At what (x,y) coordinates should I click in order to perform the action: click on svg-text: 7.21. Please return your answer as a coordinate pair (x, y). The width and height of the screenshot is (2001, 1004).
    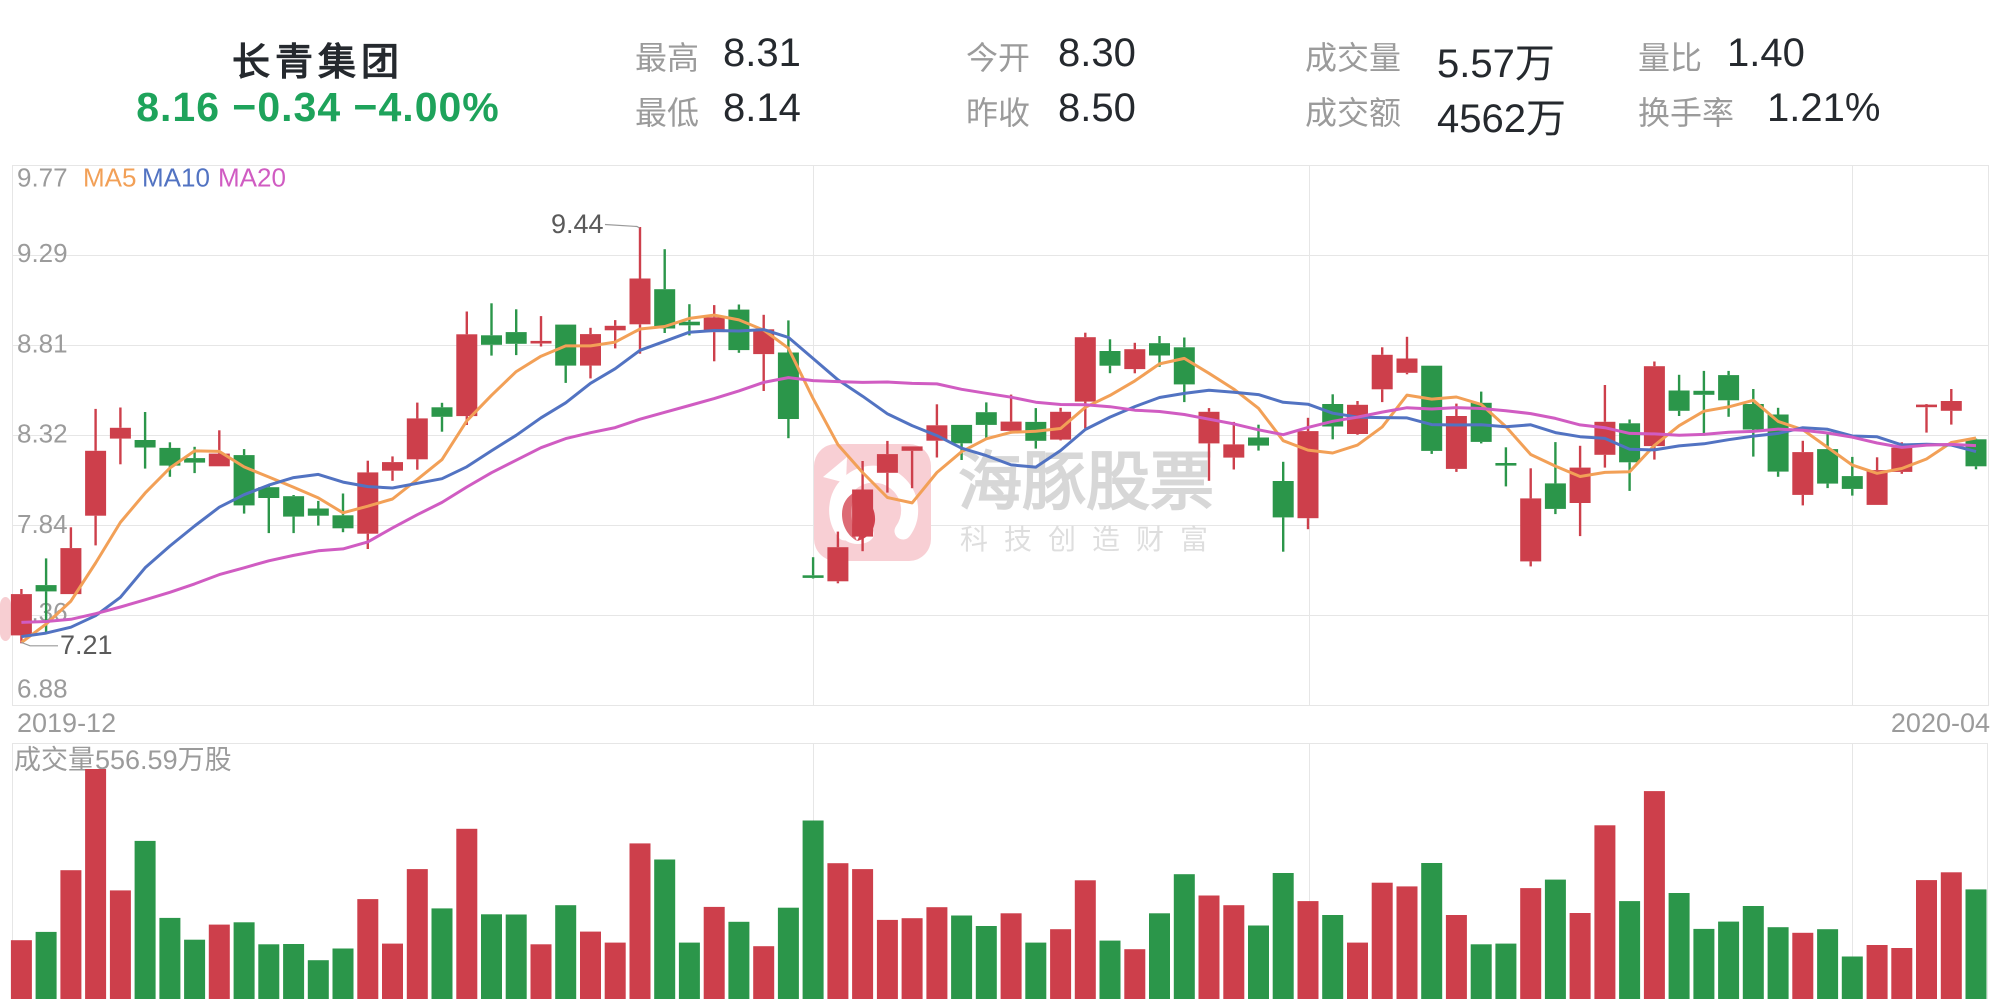
    Looking at the image, I should click on (86, 645).